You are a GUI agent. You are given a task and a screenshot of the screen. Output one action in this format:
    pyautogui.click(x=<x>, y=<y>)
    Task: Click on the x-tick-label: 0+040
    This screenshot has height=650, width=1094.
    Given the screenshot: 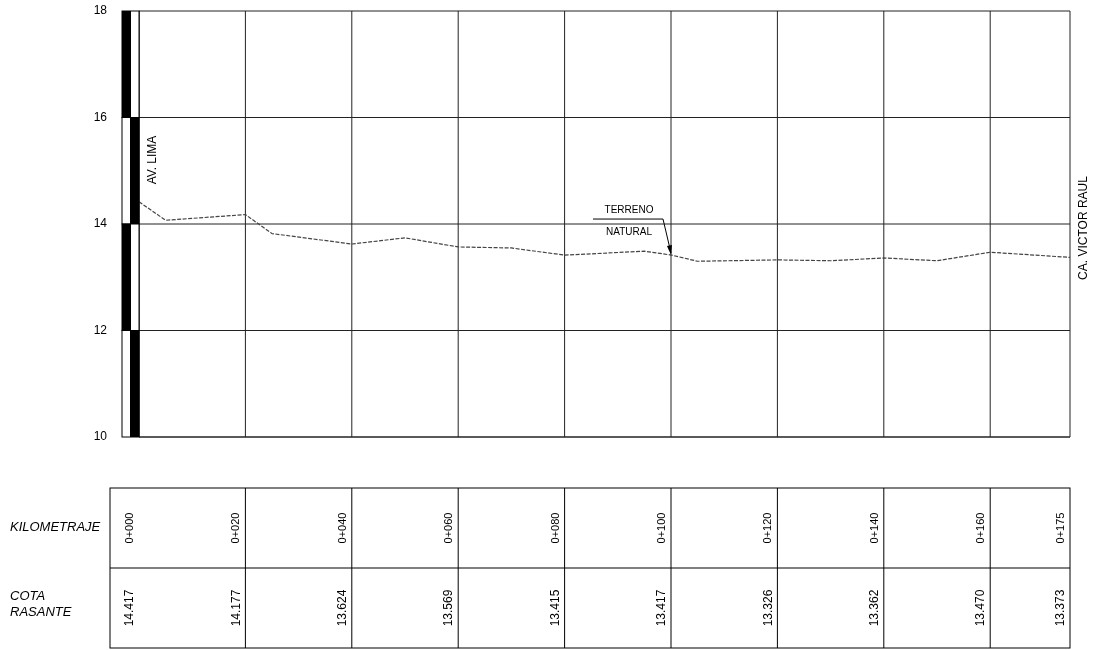 What is the action you would take?
    pyautogui.click(x=341, y=528)
    